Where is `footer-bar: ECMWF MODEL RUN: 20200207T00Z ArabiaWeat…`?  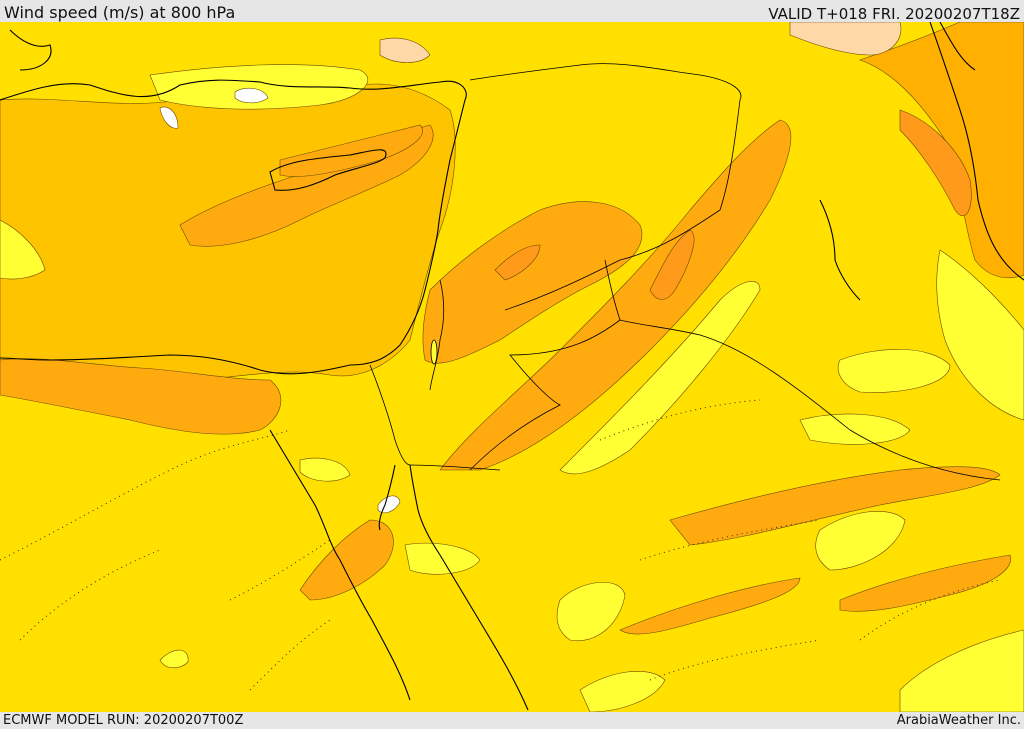 footer-bar: ECMWF MODEL RUN: 20200207T00Z ArabiaWeat… is located at coordinates (512, 720).